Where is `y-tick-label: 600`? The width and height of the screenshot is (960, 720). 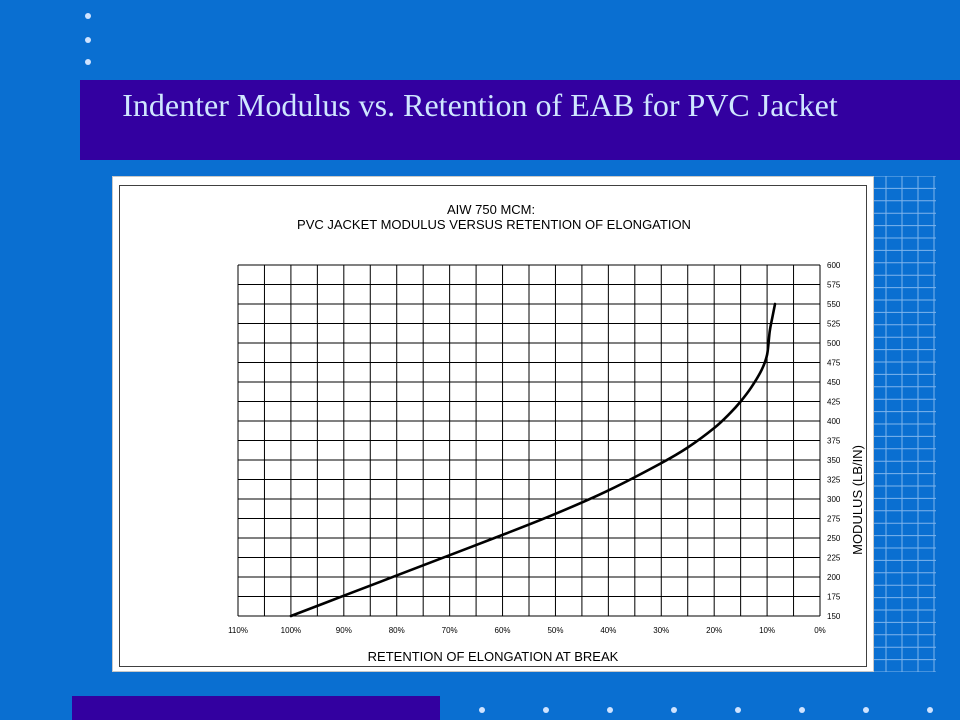 y-tick-label: 600 is located at coordinates (834, 265).